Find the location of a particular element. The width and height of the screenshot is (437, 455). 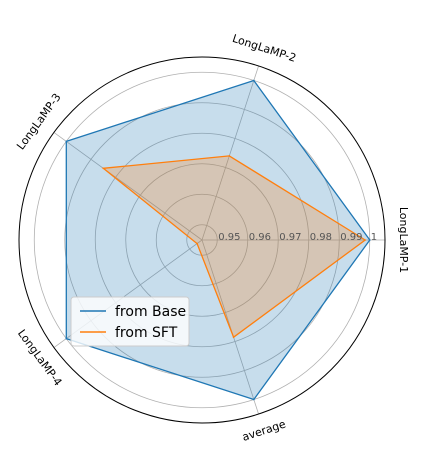

axis-label-0: LongLaMP-1 is located at coordinates (403, 240).